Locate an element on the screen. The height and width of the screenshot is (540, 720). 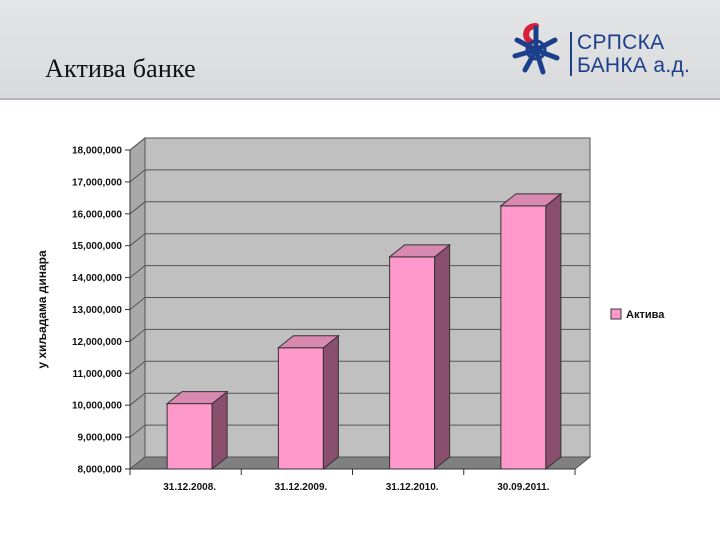
logo-line-1: СРПСКА is located at coordinates (621, 42).